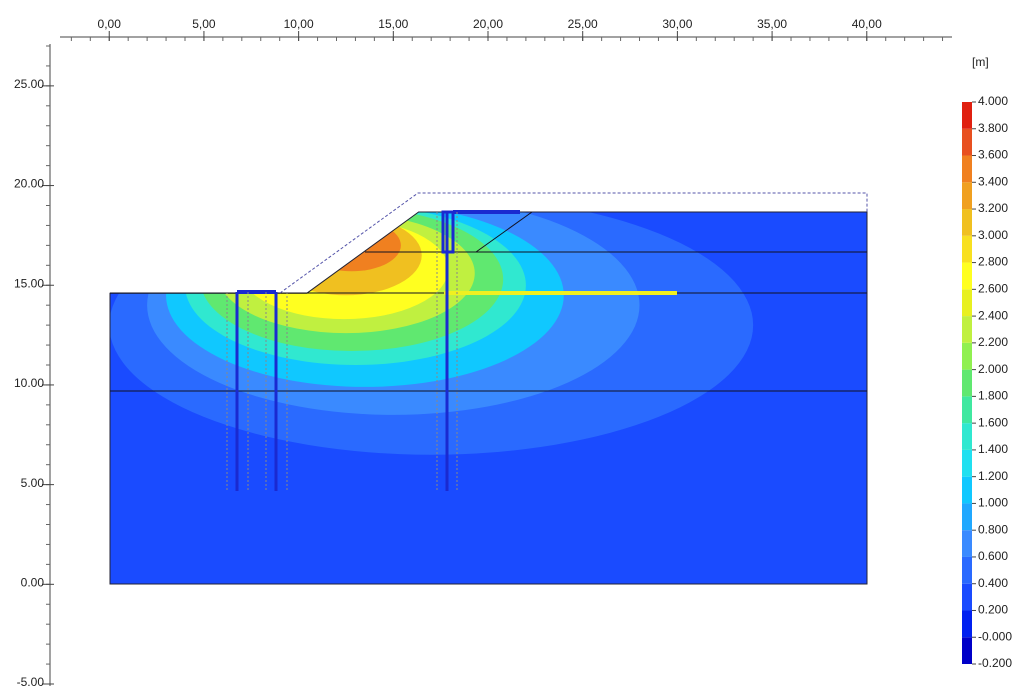  What do you see at coordinates (993, 610) in the screenshot?
I see `colorbar-tick-label: 0.200` at bounding box center [993, 610].